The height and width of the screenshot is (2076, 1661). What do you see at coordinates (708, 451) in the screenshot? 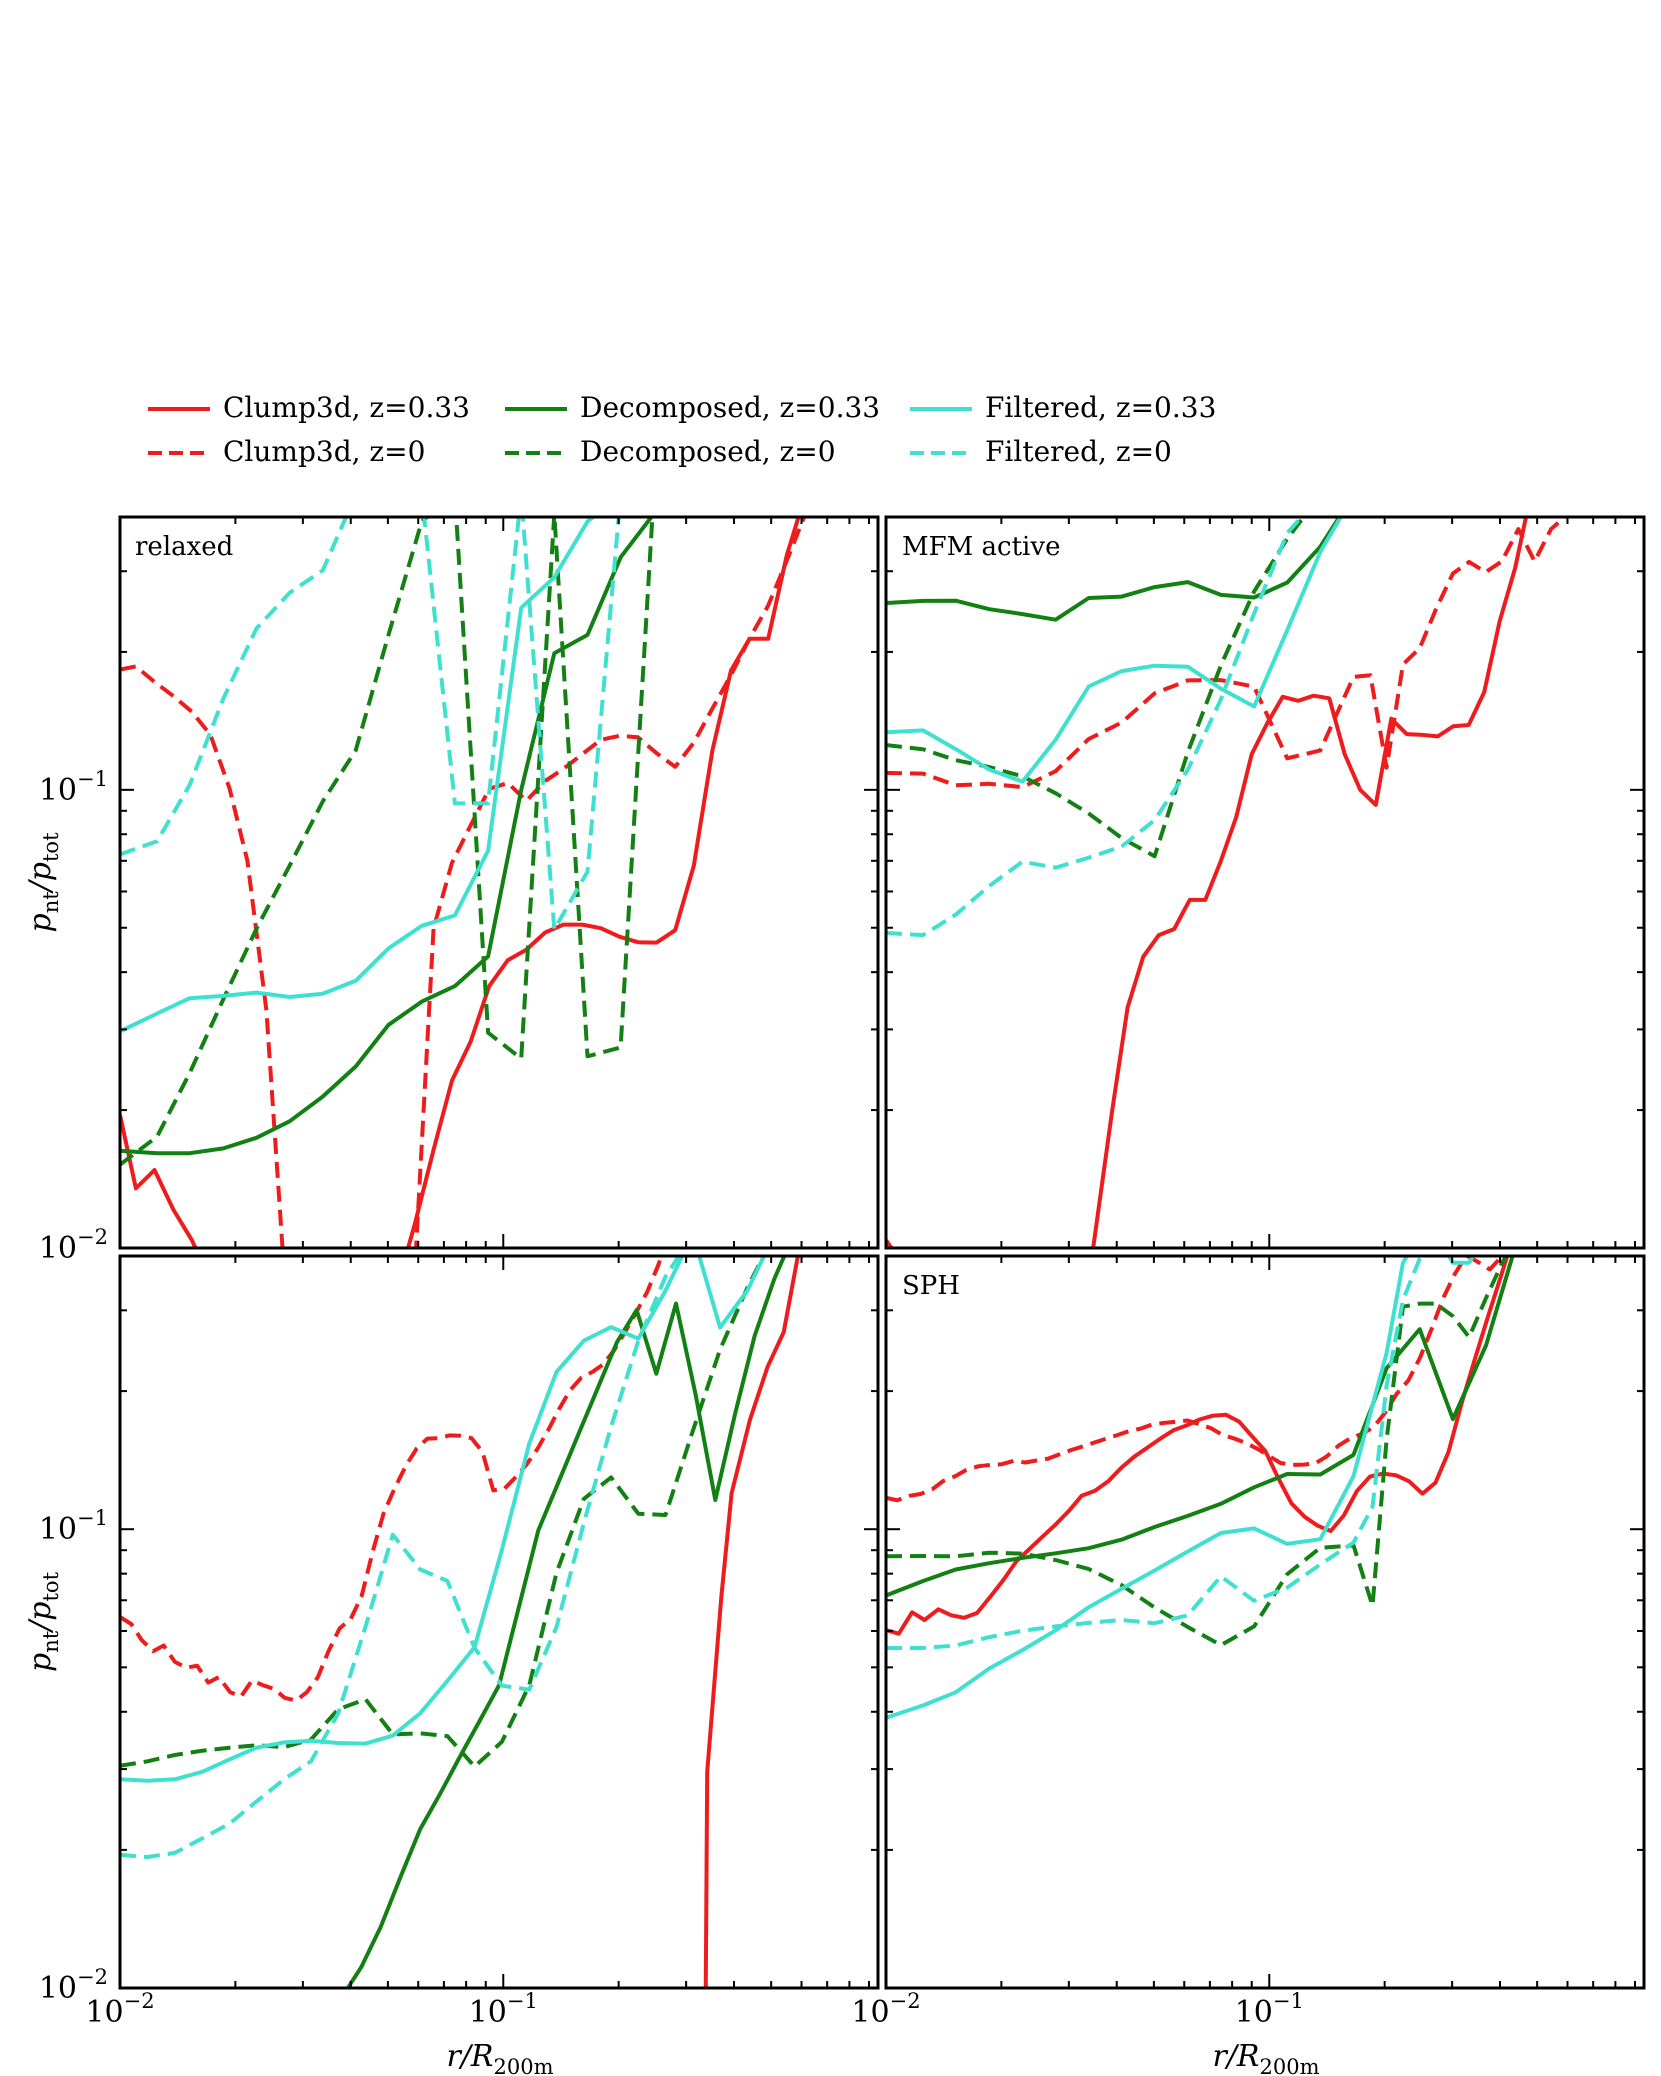
I see `legend-label: Decomposed, z=0` at bounding box center [708, 451].